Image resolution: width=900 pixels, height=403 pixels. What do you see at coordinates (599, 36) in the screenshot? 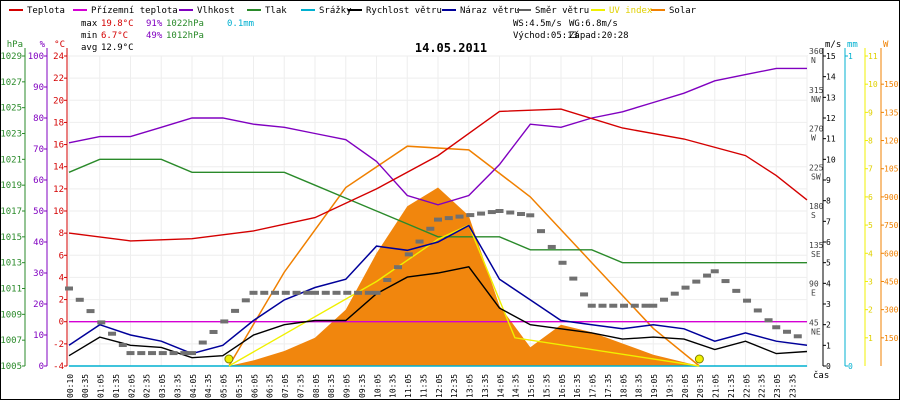
I see `stats-sunset: Západ:20:28` at bounding box center [599, 36].